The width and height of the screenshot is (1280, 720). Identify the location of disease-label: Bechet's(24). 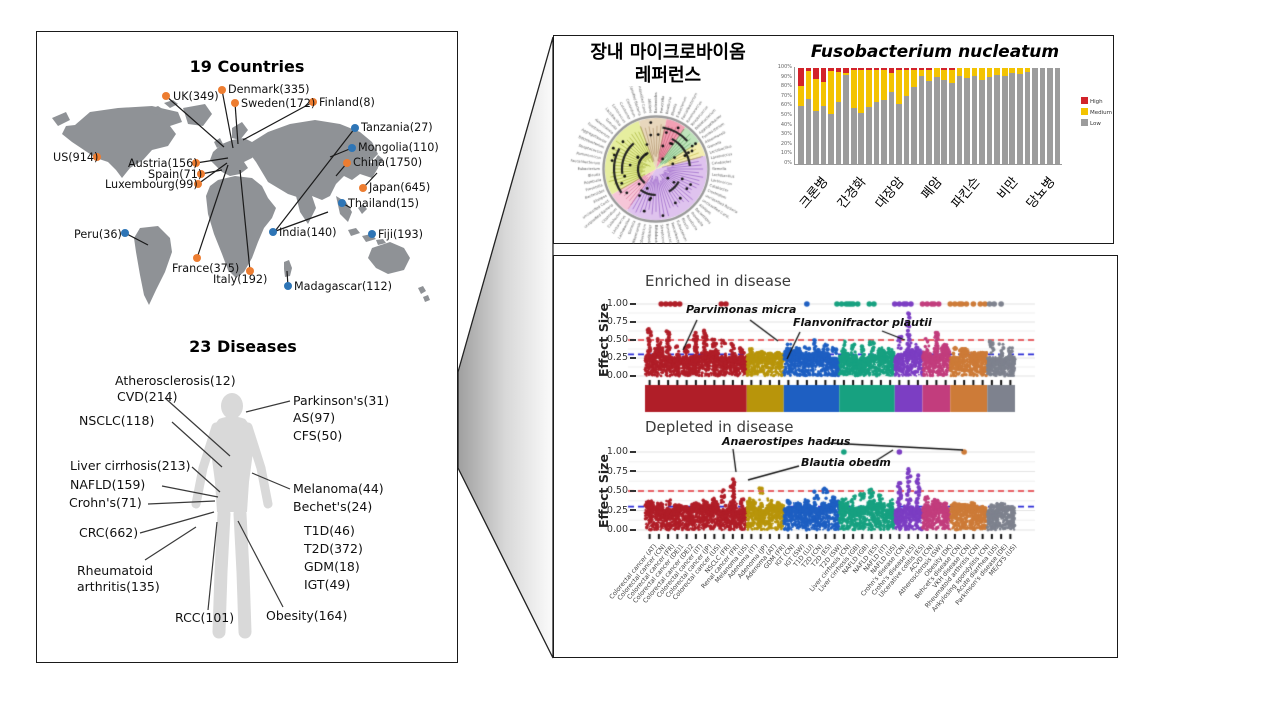
(332, 506).